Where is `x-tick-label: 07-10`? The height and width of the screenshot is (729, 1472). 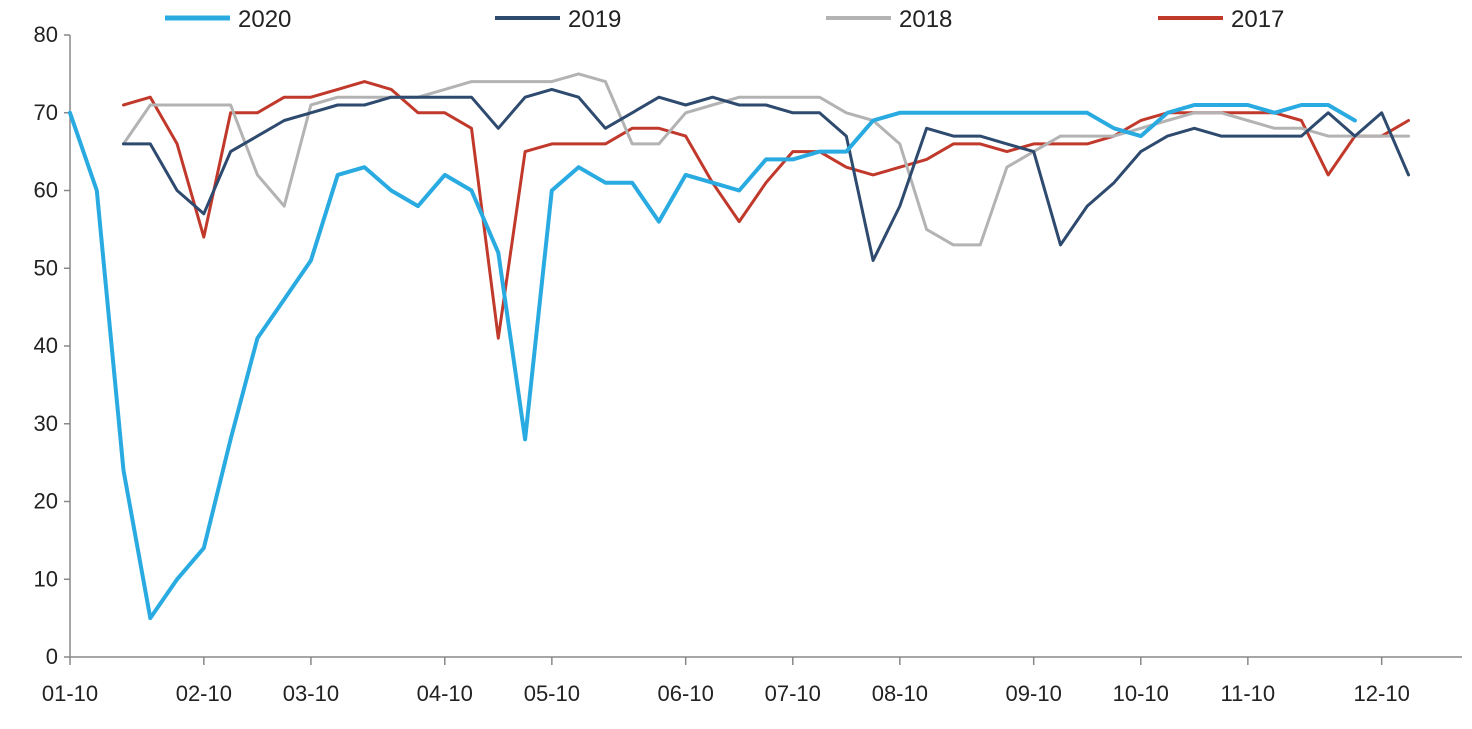 x-tick-label: 07-10 is located at coordinates (793, 693).